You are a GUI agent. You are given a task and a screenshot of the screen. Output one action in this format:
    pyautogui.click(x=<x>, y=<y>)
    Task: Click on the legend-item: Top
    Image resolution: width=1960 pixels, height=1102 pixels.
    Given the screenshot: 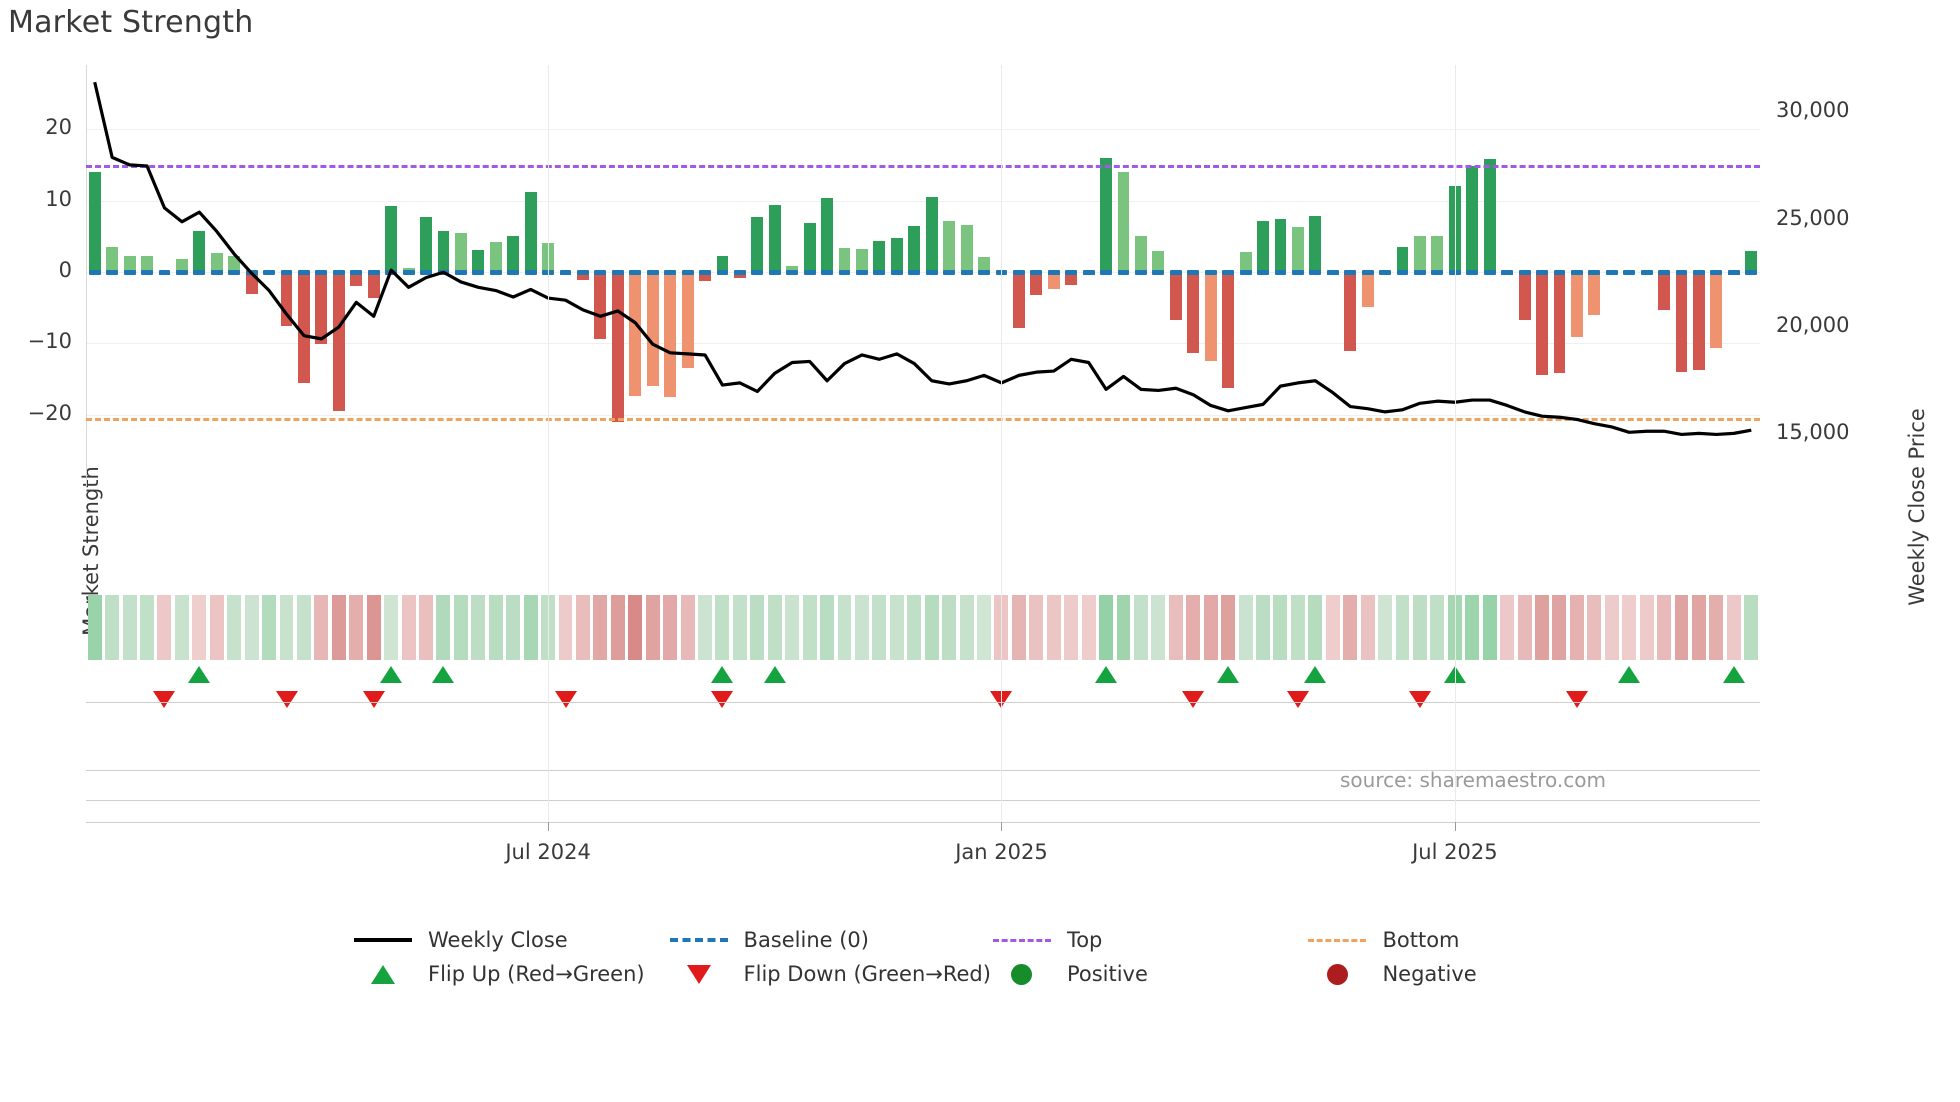 What is the action you would take?
    pyautogui.click(x=1149, y=940)
    